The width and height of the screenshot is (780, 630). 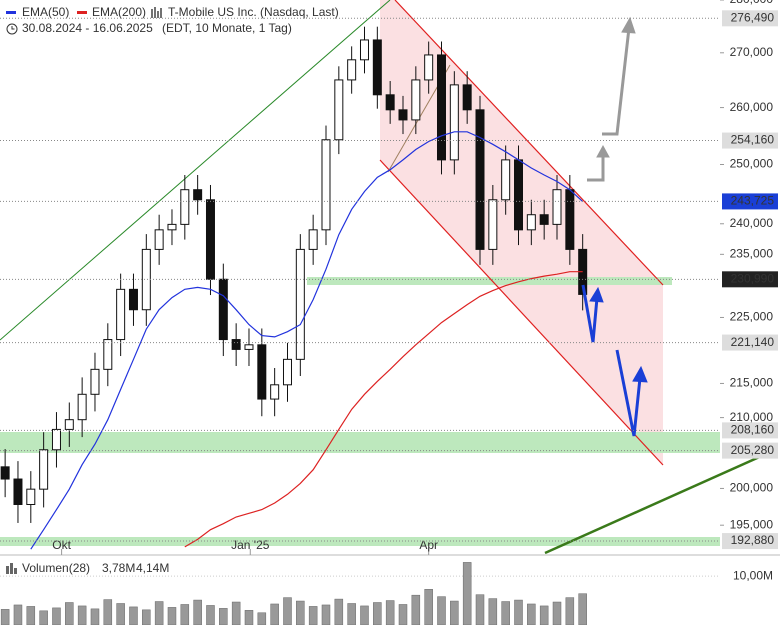 What do you see at coordinates (152, 568) in the screenshot?
I see `volume-stat: 4,14M` at bounding box center [152, 568].